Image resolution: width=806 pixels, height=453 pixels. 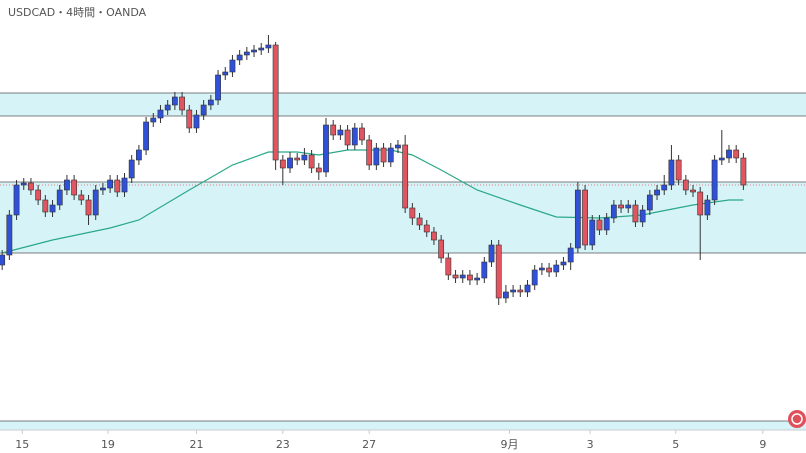 What do you see at coordinates (675, 444) in the screenshot?
I see `x-tick-label: 5` at bounding box center [675, 444].